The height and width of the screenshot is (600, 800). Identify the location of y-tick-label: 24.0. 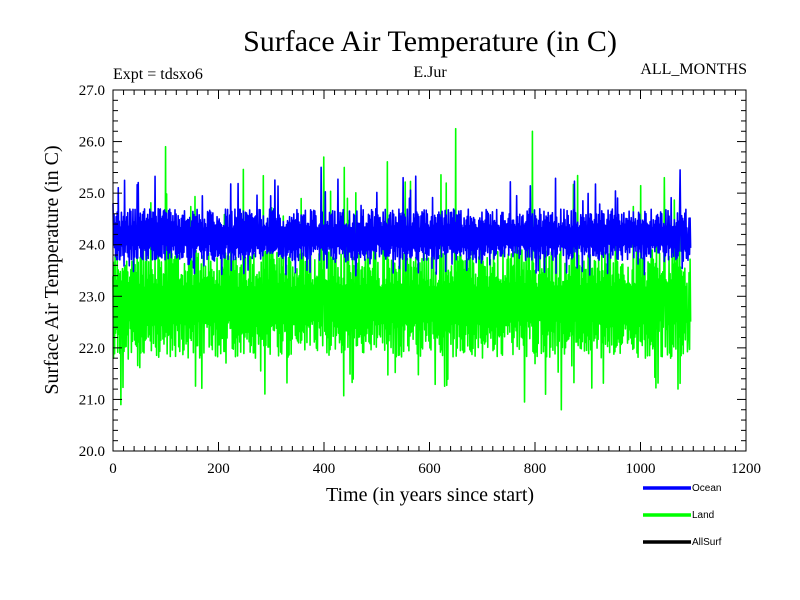
(92, 246).